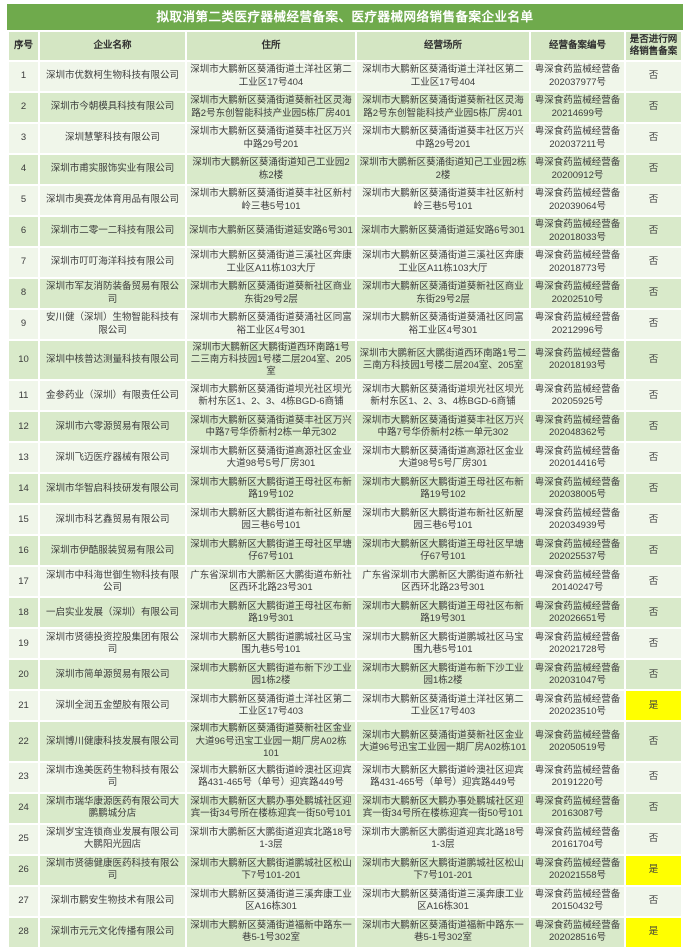 The width and height of the screenshot is (690, 949). Describe the element at coordinates (578, 902) in the screenshot. I see `filing-number-cell: 粤深食药监械经营备20150432号` at that location.